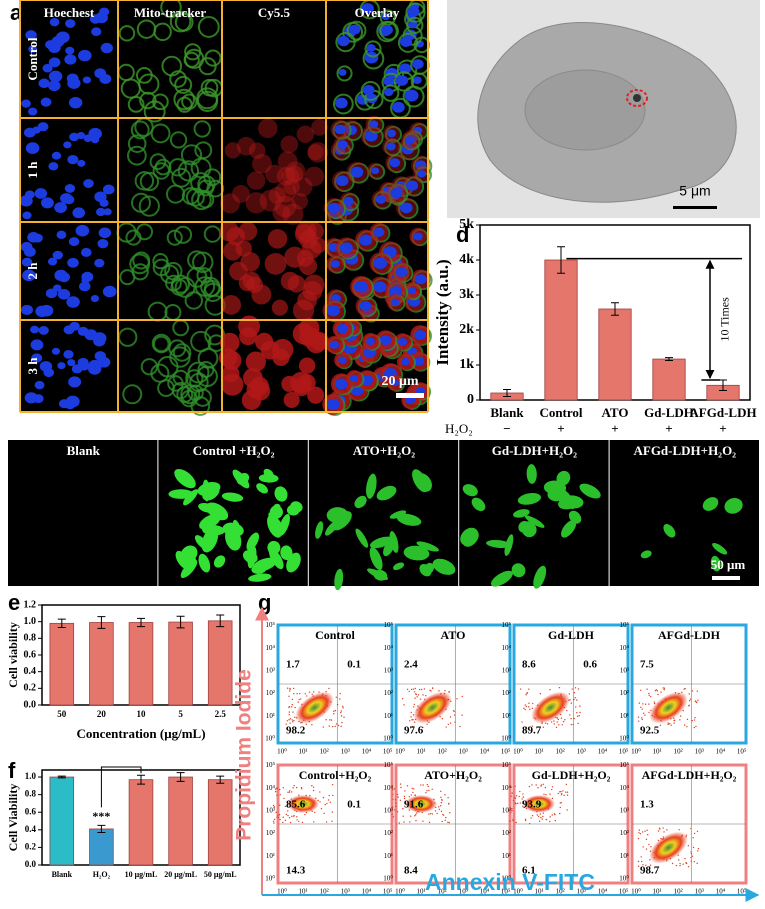 The width and height of the screenshot is (765, 909). I want to click on x-tick-label: 10⁴, so click(721, 892).